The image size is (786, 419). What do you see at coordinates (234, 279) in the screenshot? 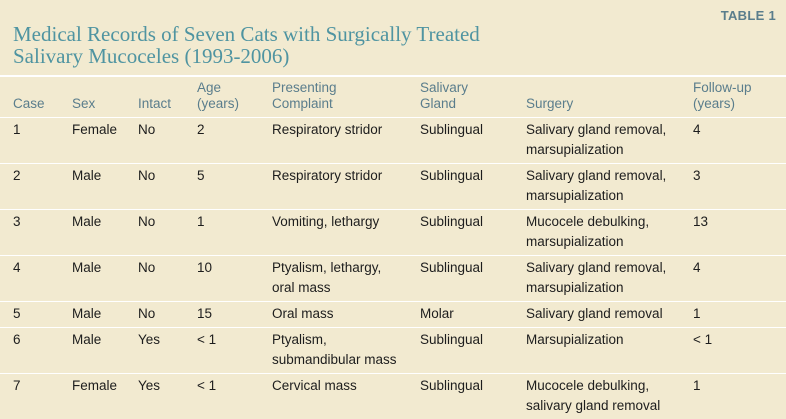
I see `cell-age: 10` at bounding box center [234, 279].